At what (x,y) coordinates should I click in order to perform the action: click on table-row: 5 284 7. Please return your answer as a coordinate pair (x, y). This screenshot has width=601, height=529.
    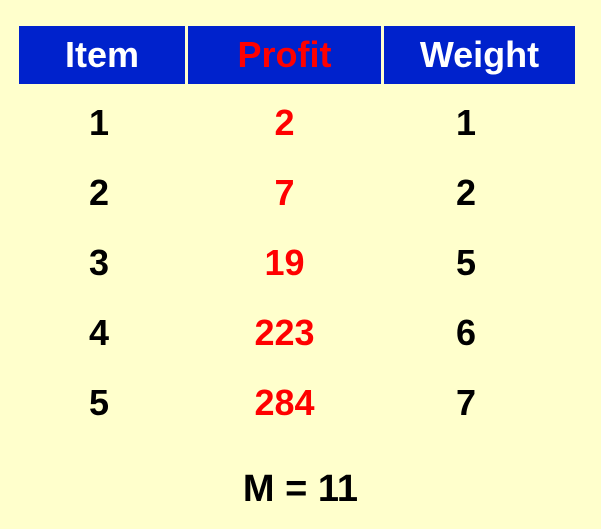
    Looking at the image, I should click on (297, 403).